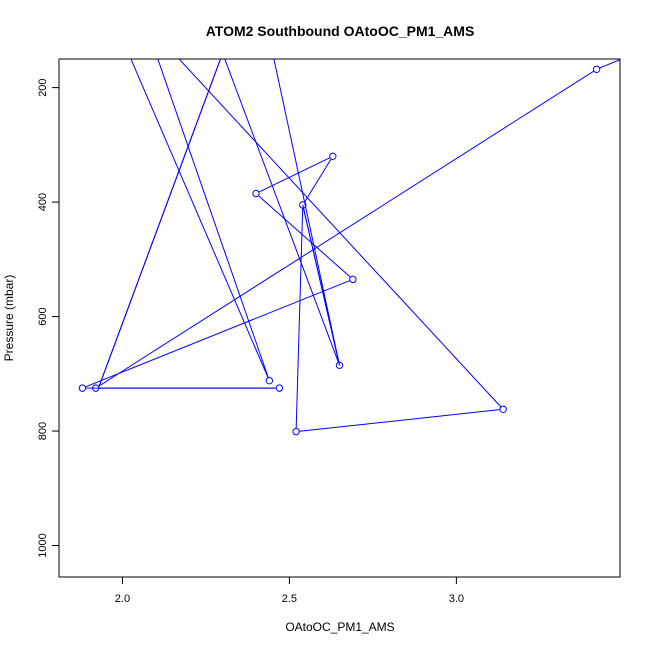 This screenshot has width=650, height=650. I want to click on chart-title: ATOM2 Southbound OAtoOC_PM1_AMS, so click(340, 31).